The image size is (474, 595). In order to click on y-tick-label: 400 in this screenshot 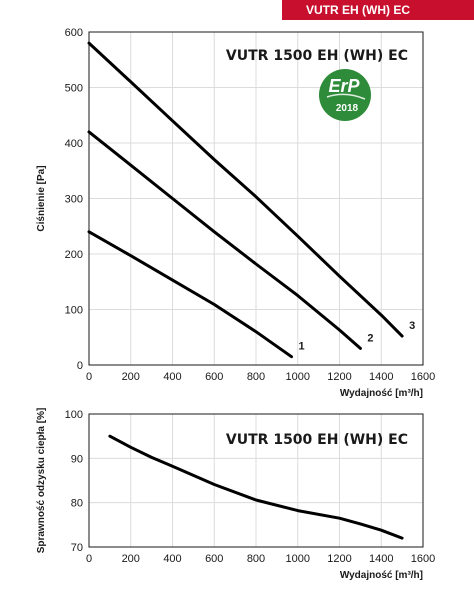, I will do `click(74, 144)`.